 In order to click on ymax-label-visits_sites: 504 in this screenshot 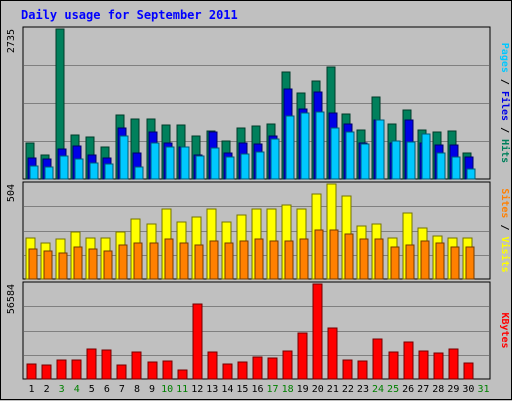, I will do `click(11, 193)`.